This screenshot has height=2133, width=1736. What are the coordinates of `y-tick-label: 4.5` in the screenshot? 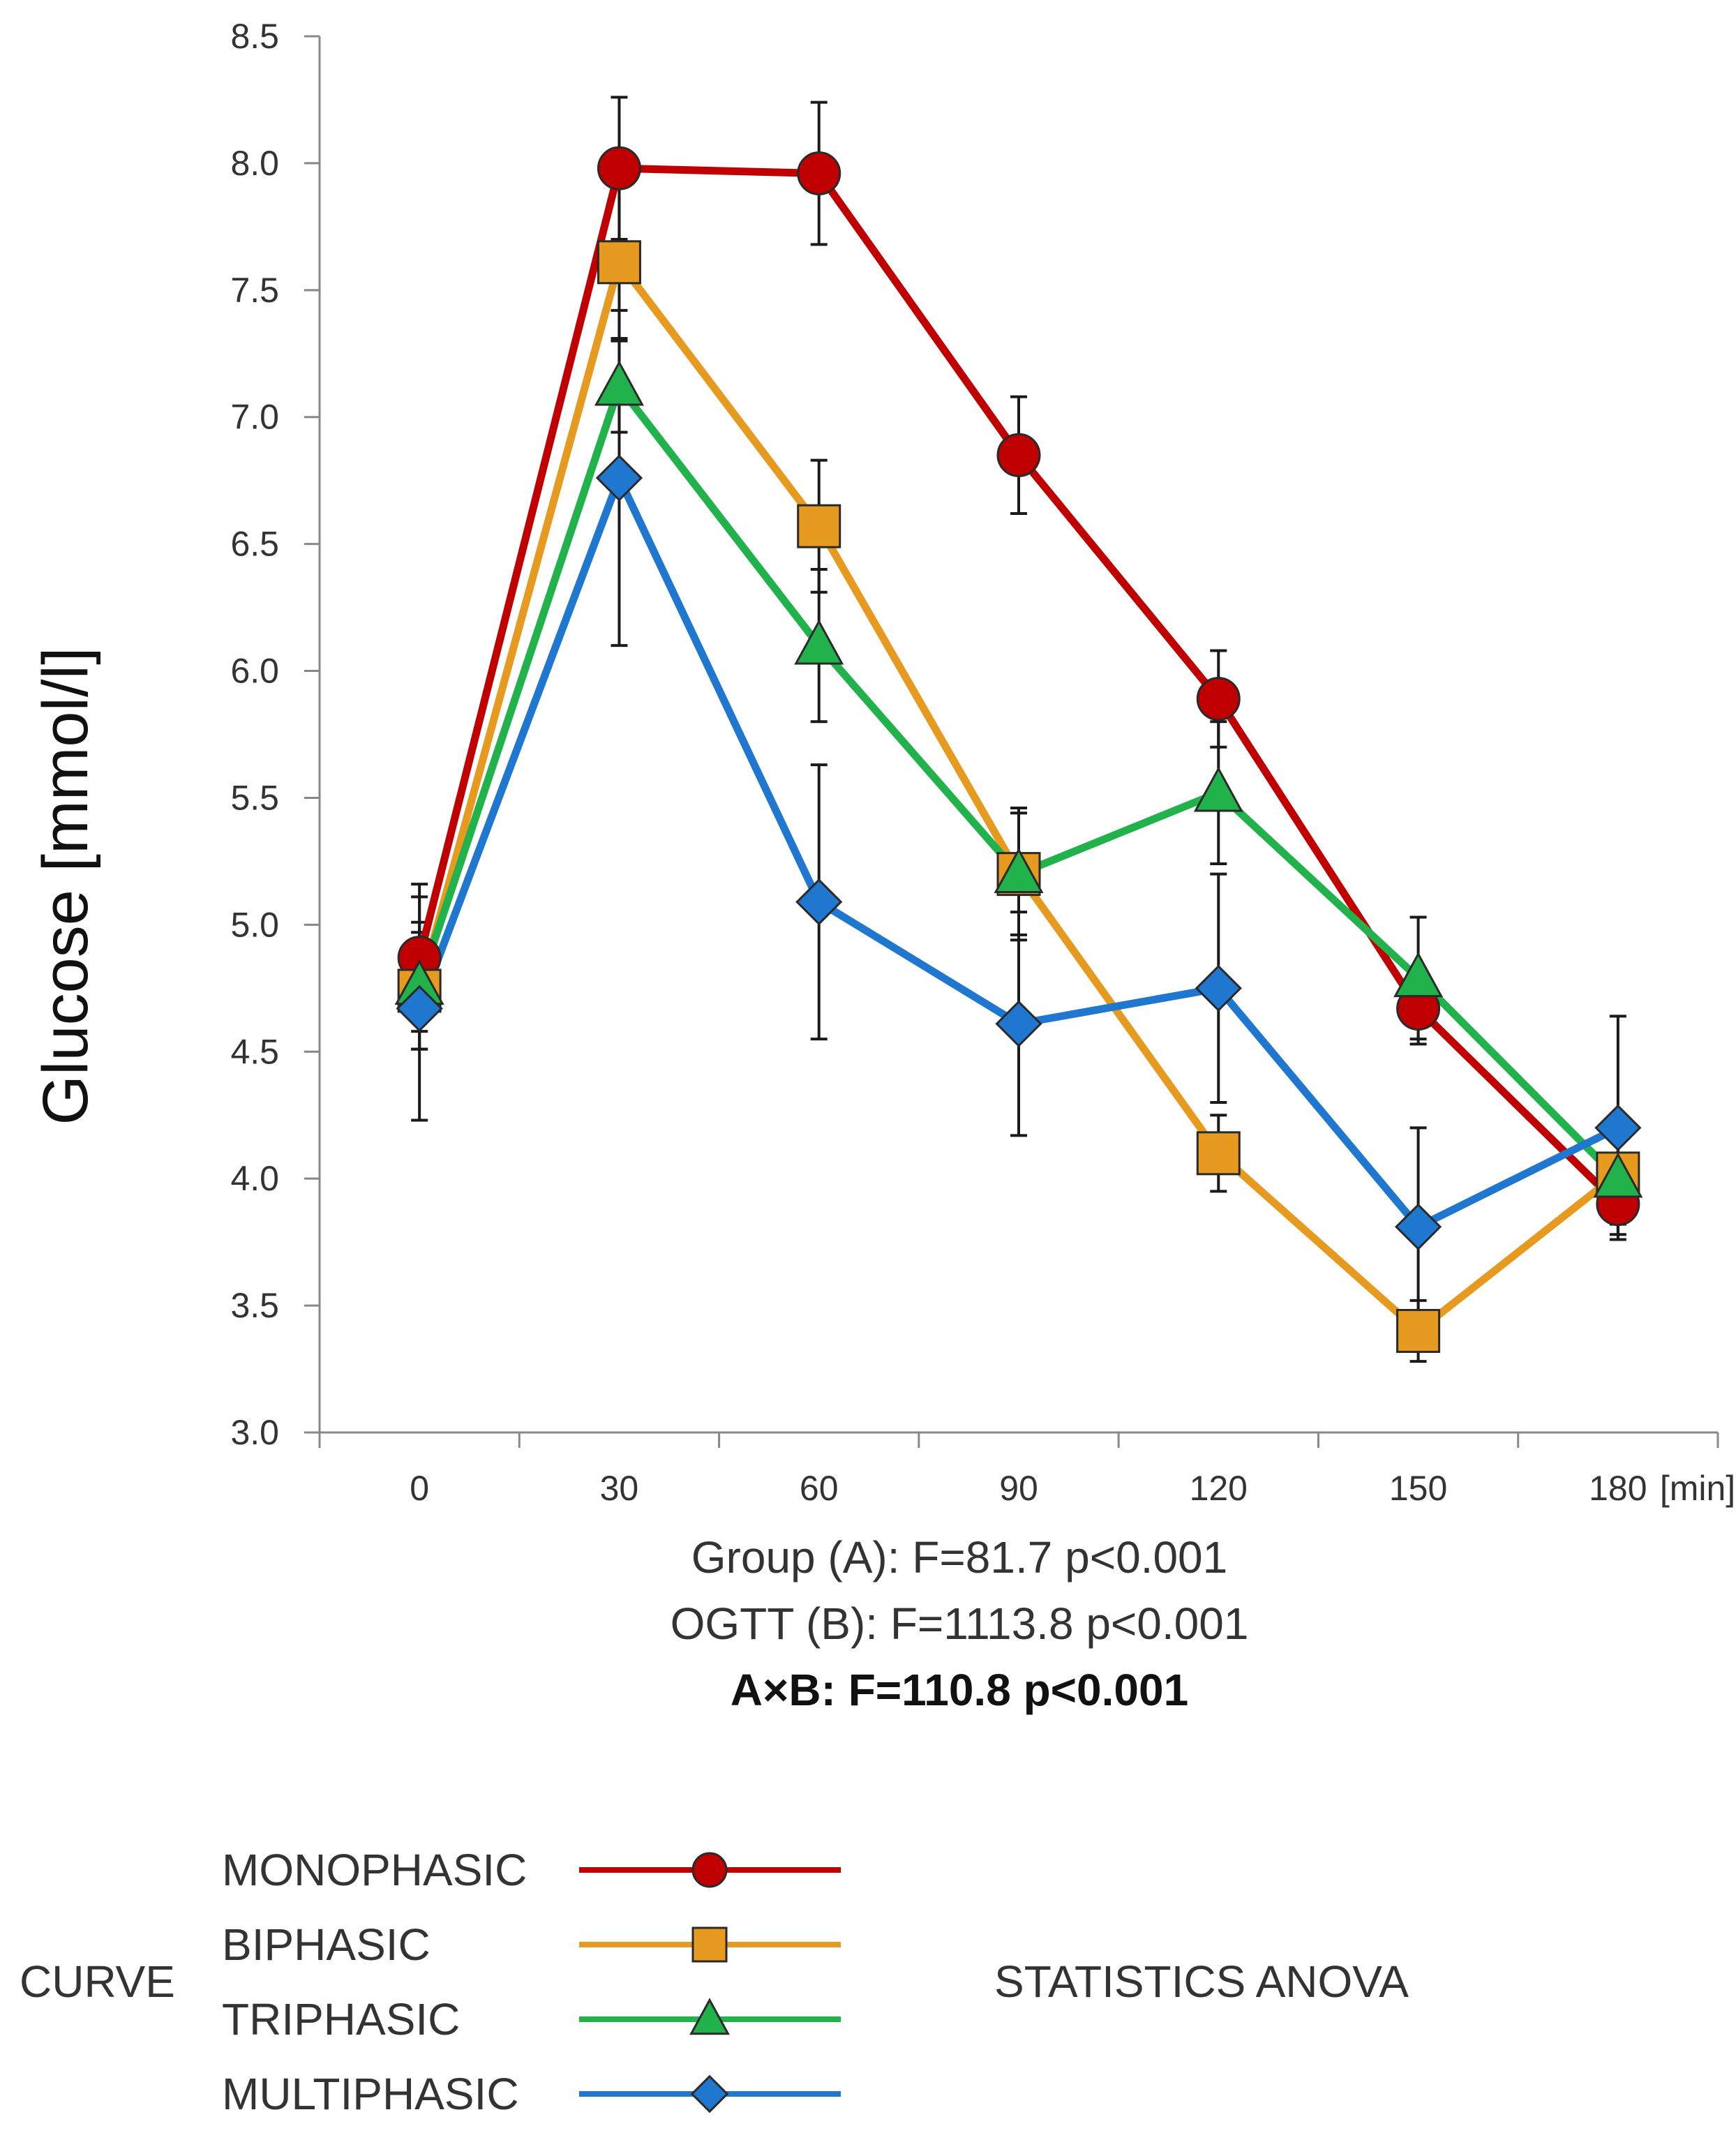 It's located at (254, 1051).